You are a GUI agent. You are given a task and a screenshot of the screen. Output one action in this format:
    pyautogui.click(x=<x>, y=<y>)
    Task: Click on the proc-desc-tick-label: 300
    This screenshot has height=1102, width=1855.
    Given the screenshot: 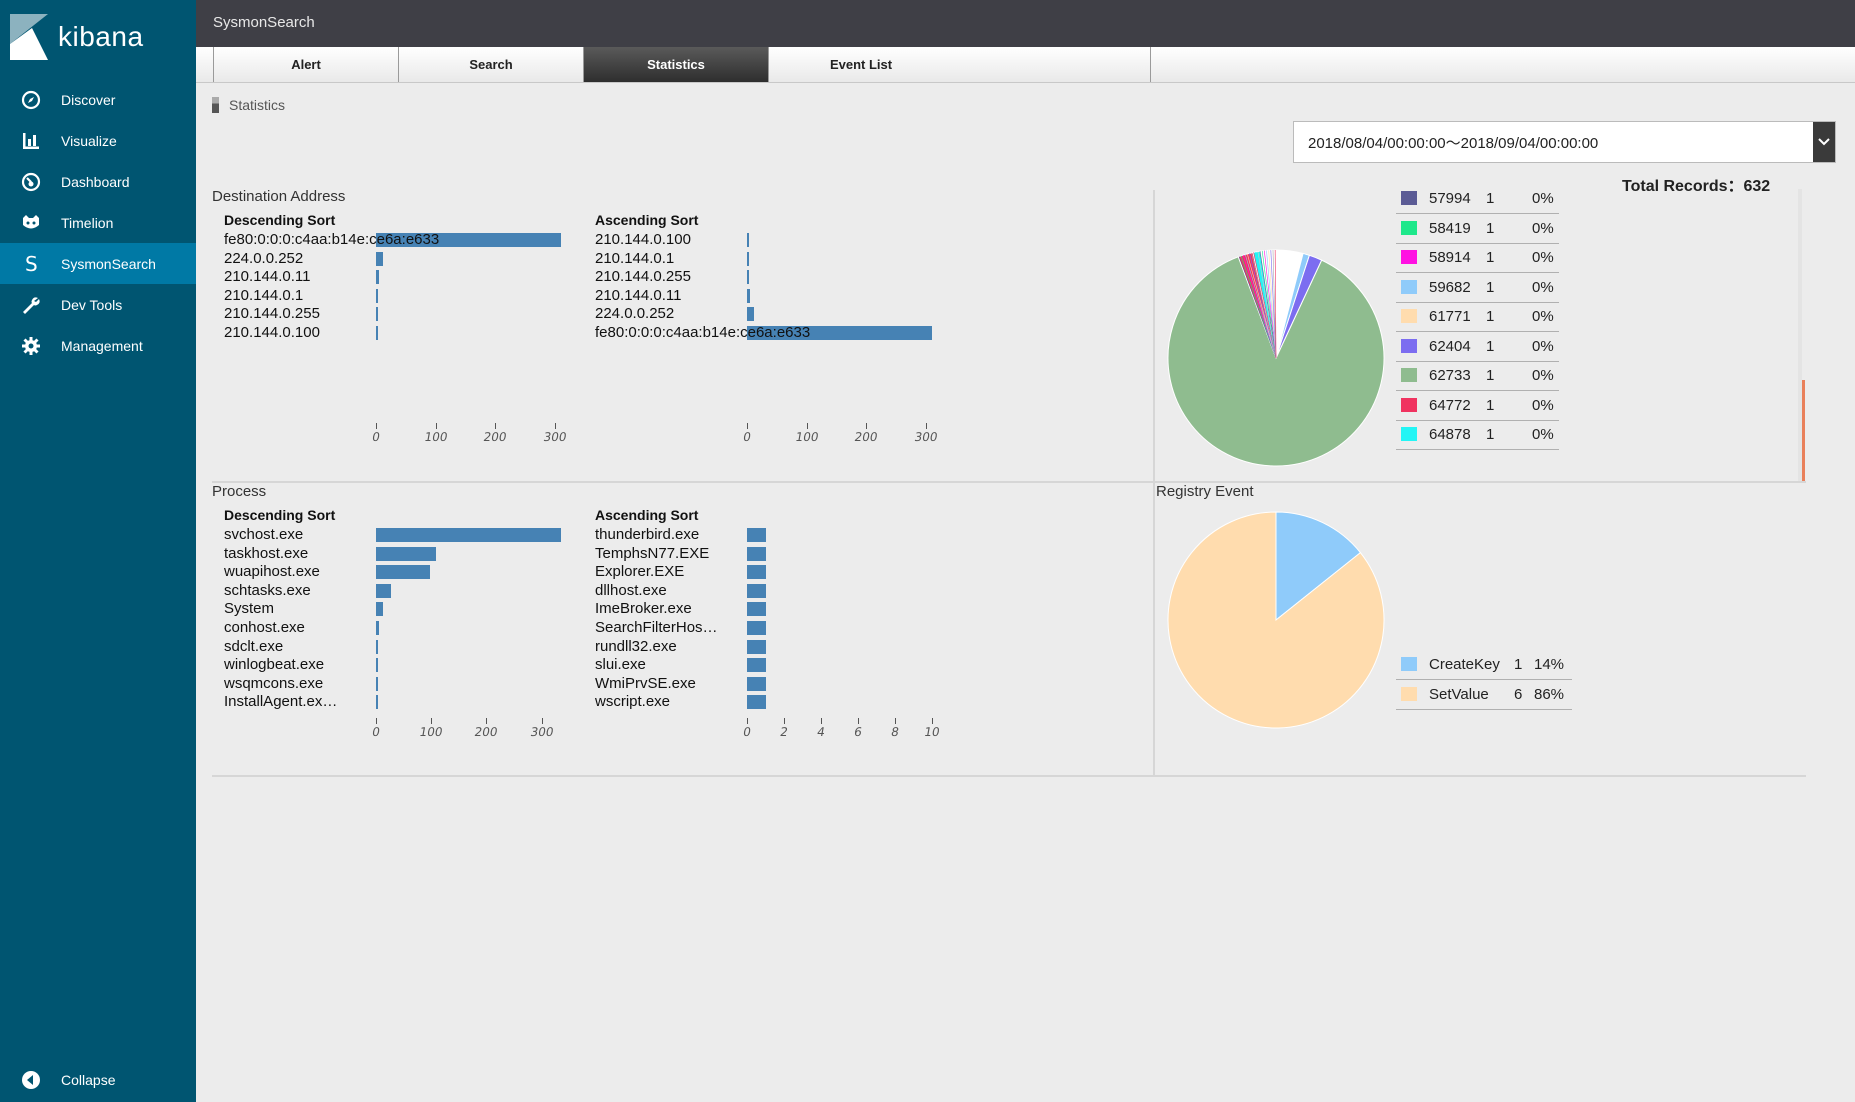 What is the action you would take?
    pyautogui.click(x=541, y=732)
    